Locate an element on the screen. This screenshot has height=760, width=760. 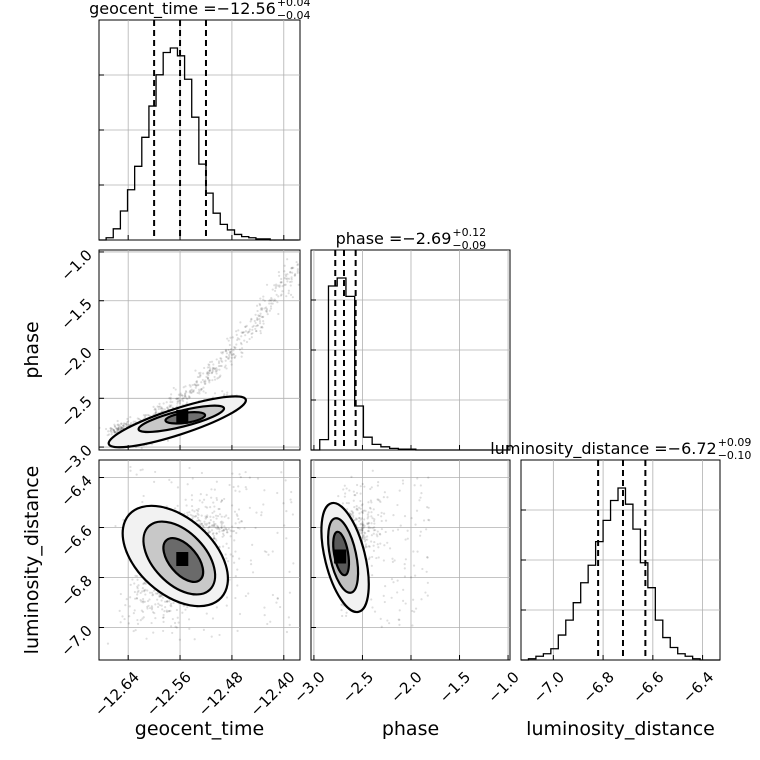
hist-panel-geocent_time: geocent_time = −12.56 +0.04−0.04 is located at coordinates (200, 120).